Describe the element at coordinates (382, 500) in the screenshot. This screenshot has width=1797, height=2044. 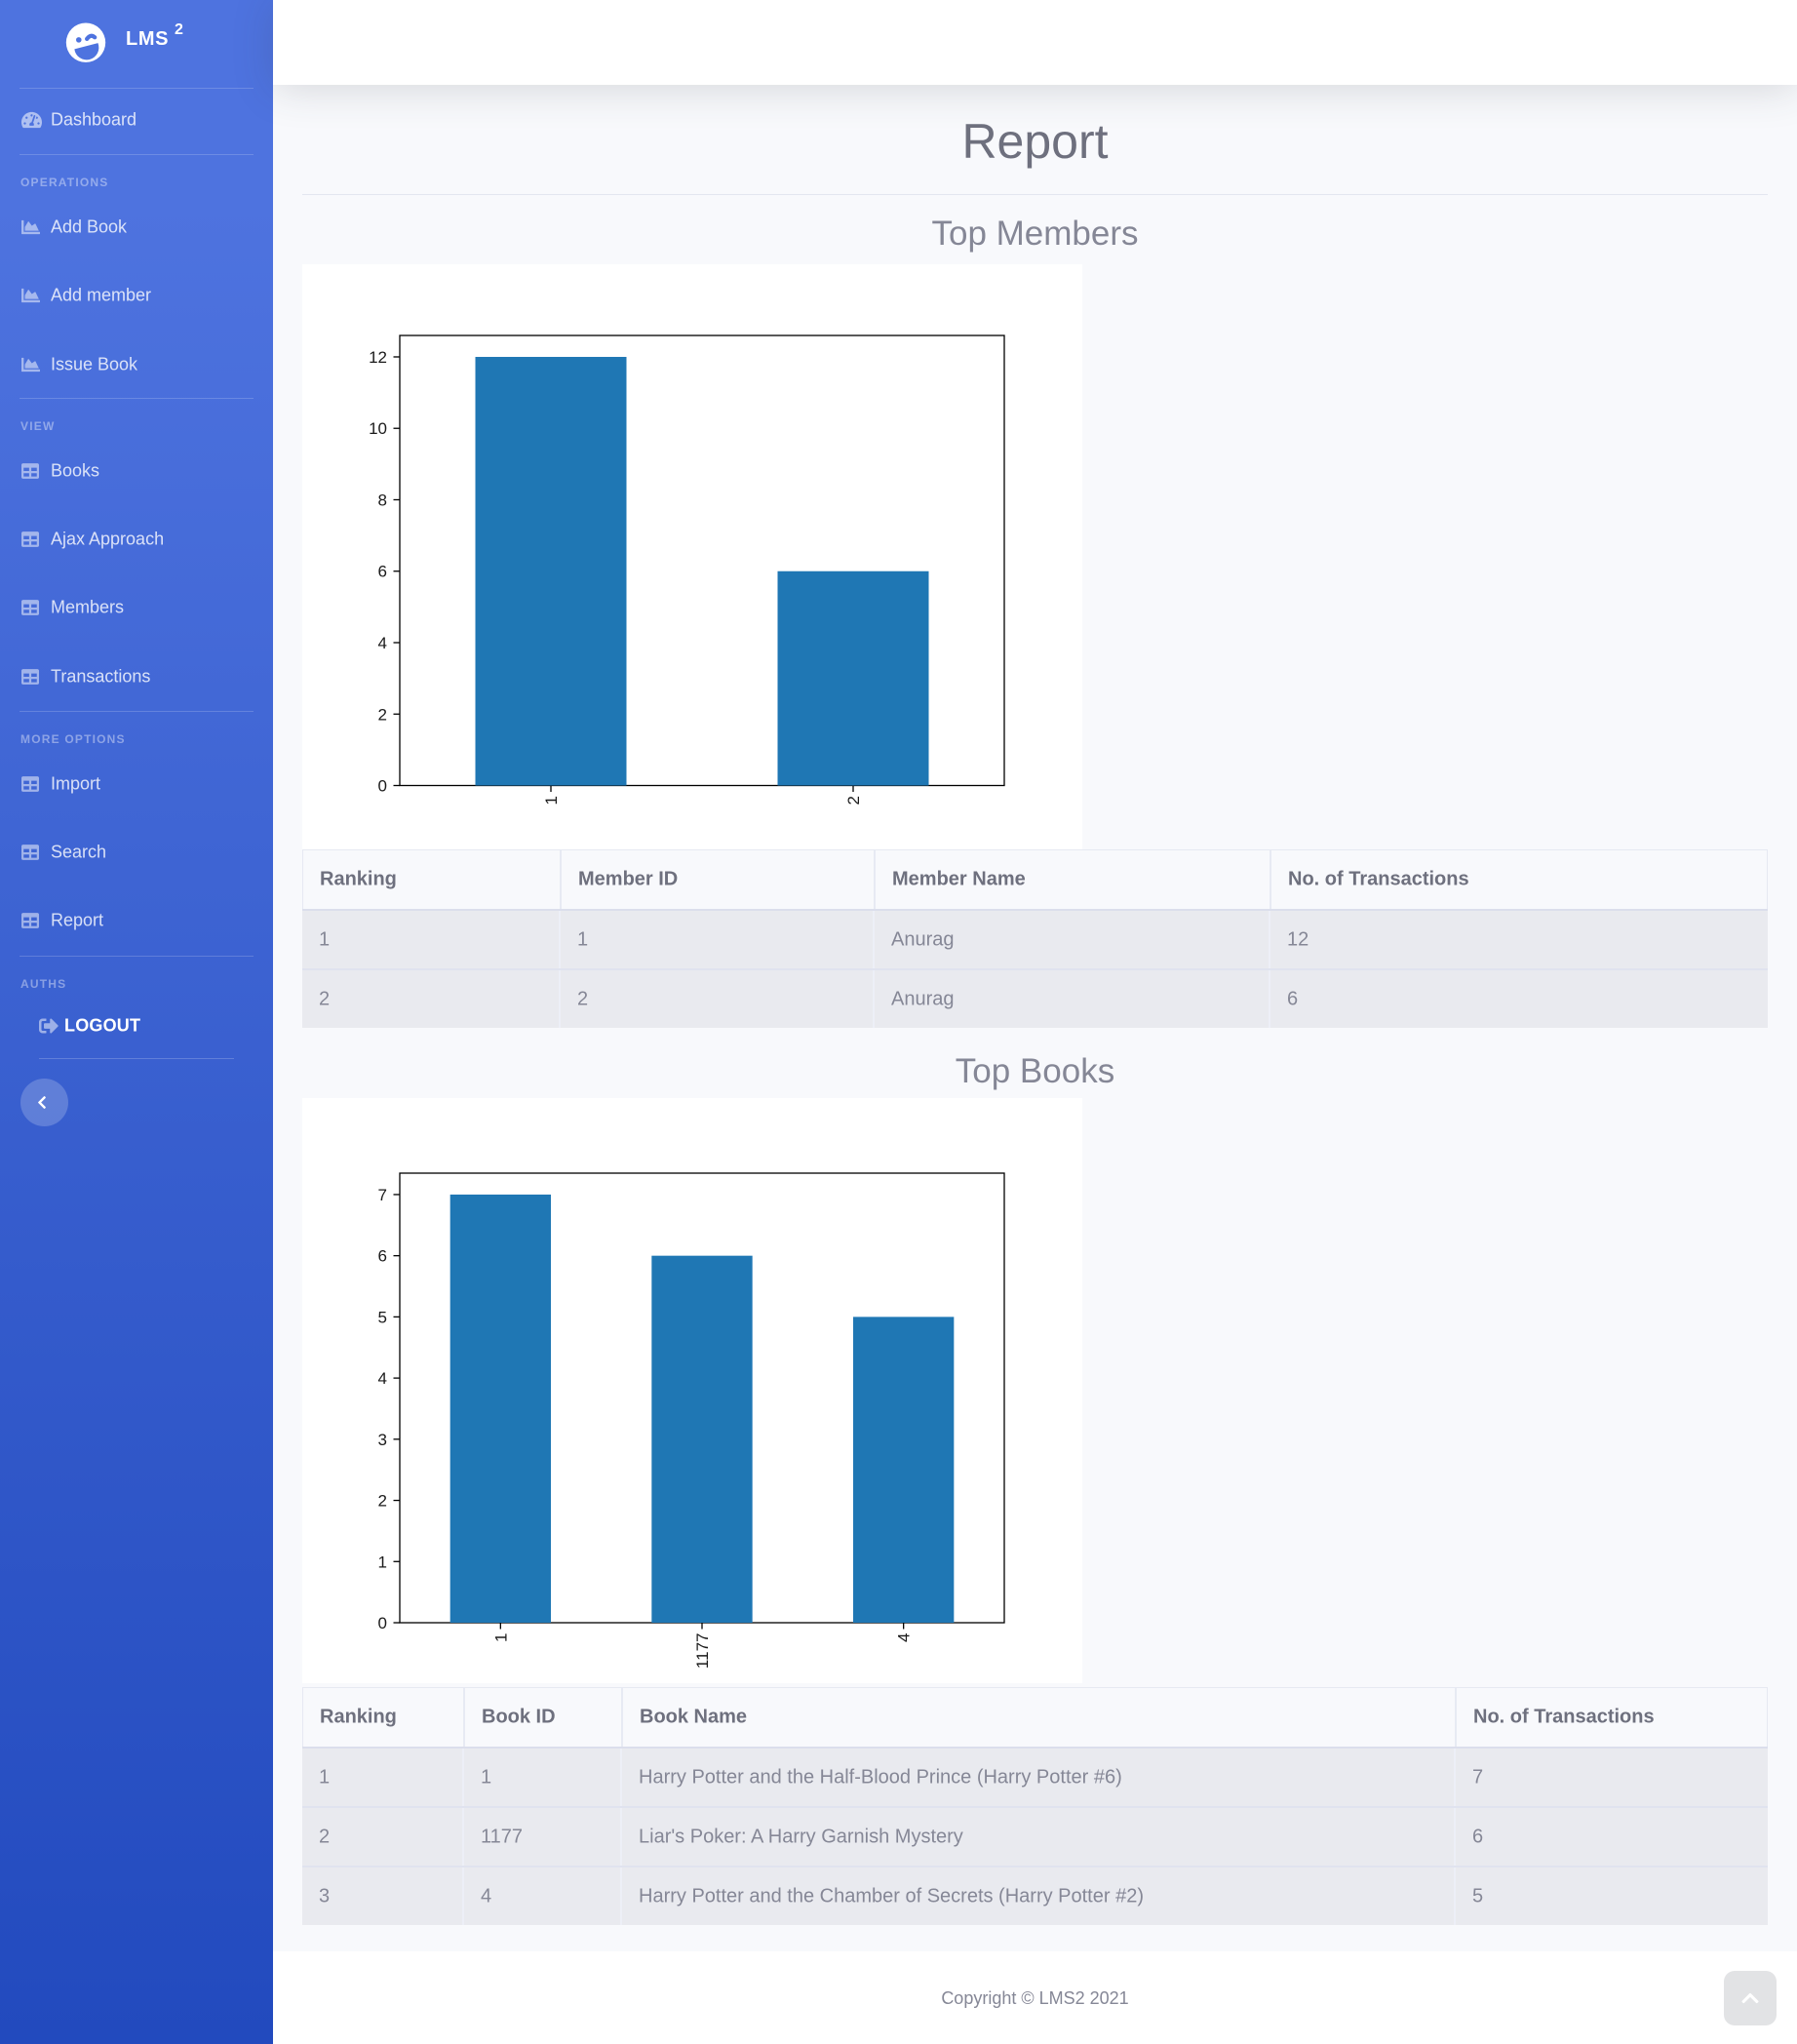
I see `svg-text: 8` at that location.